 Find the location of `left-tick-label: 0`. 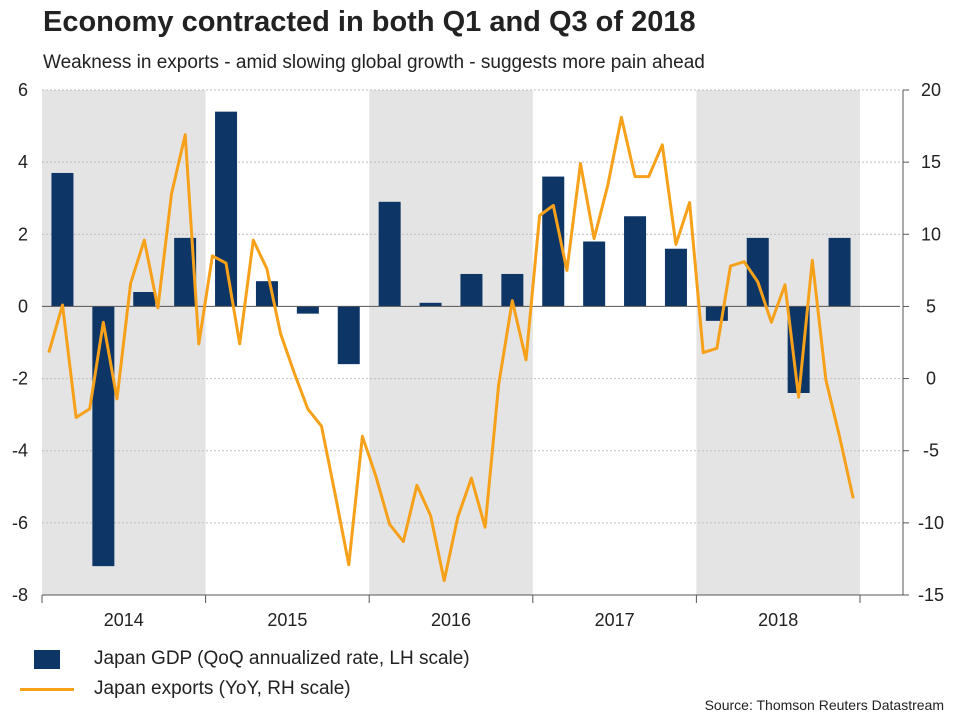

left-tick-label: 0 is located at coordinates (23, 306).